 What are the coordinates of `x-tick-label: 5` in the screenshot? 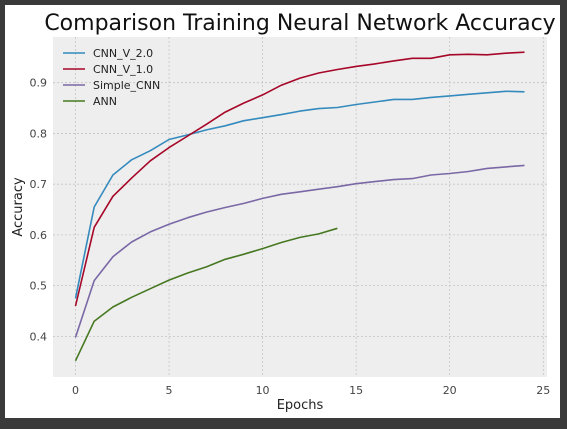 It's located at (169, 390).